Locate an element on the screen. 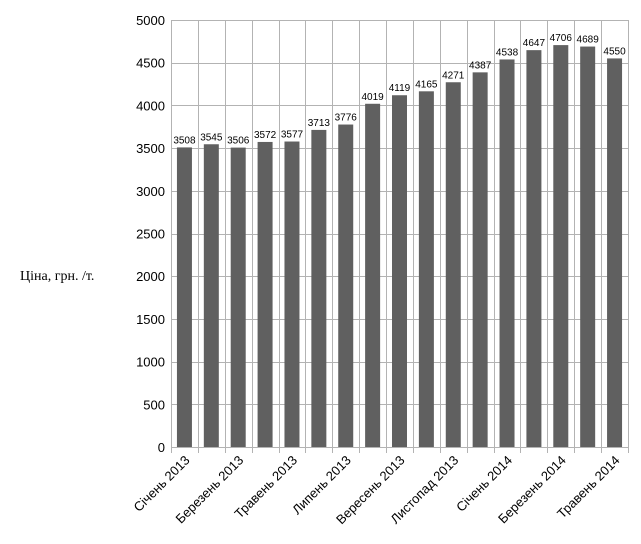  data-label-15: 4689 is located at coordinates (588, 40).